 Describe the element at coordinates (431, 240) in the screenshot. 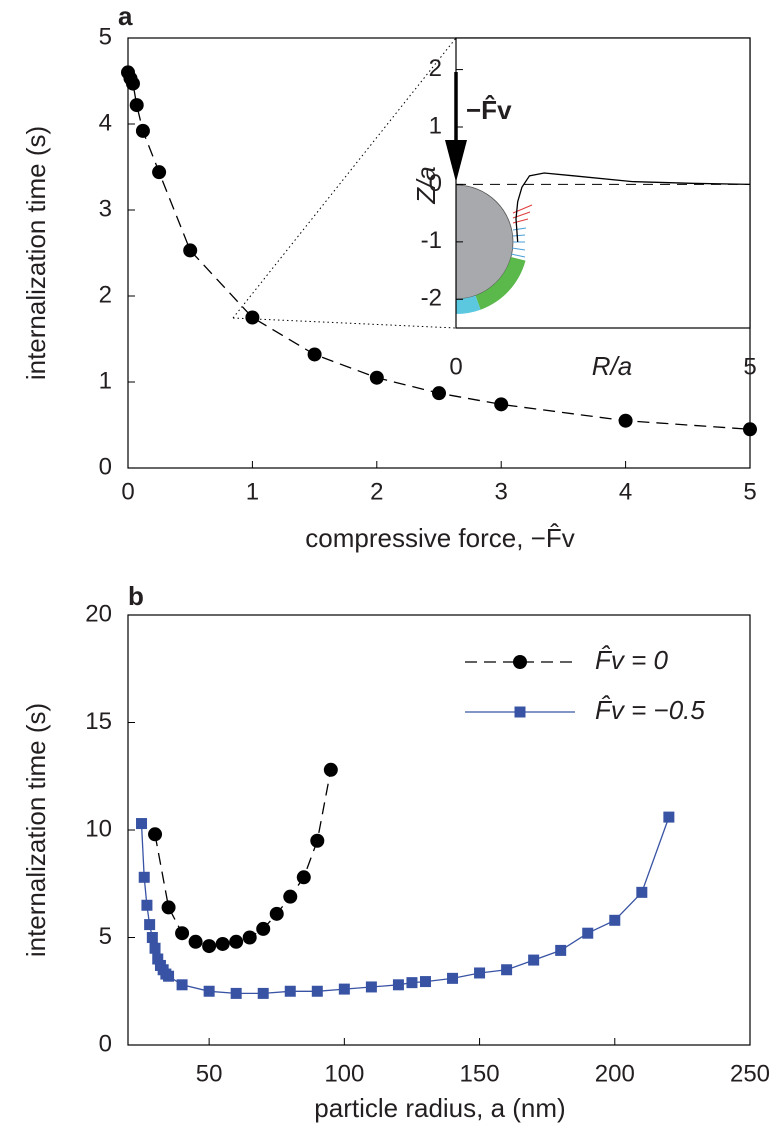

I see `y-tick-label: -1` at that location.